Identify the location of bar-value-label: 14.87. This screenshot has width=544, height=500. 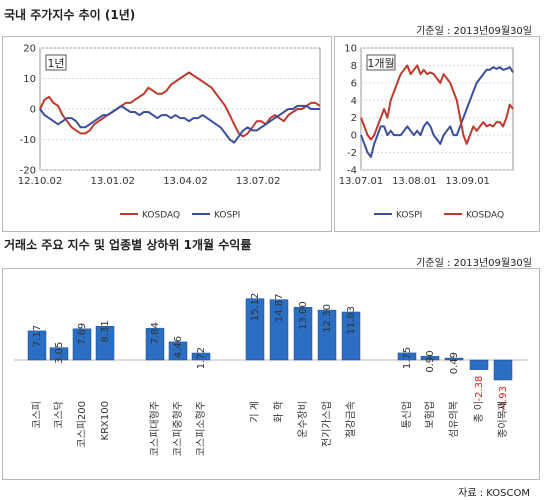
(279, 308).